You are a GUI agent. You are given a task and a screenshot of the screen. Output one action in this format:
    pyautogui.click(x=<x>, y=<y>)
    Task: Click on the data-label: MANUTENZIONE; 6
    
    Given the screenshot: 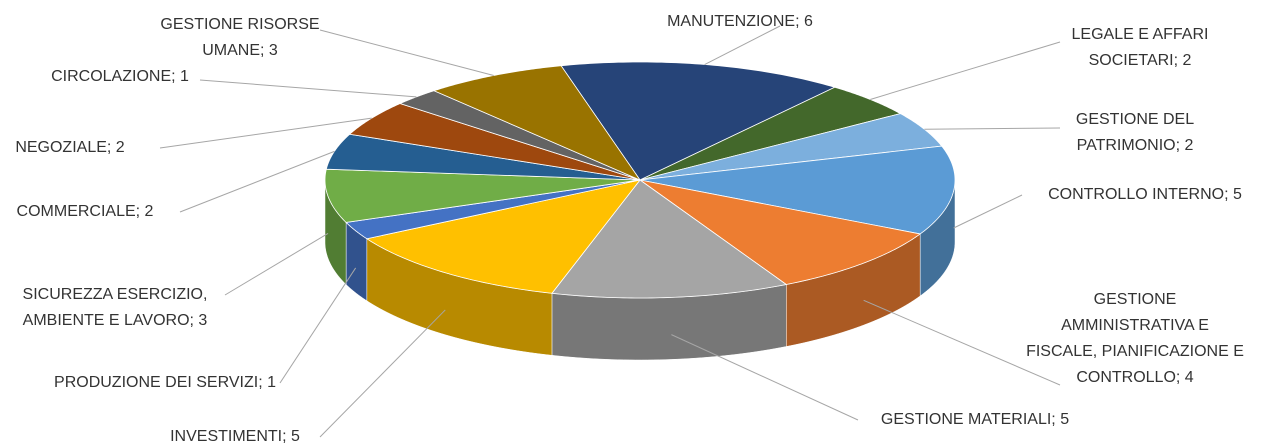 What is the action you would take?
    pyautogui.click(x=740, y=21)
    